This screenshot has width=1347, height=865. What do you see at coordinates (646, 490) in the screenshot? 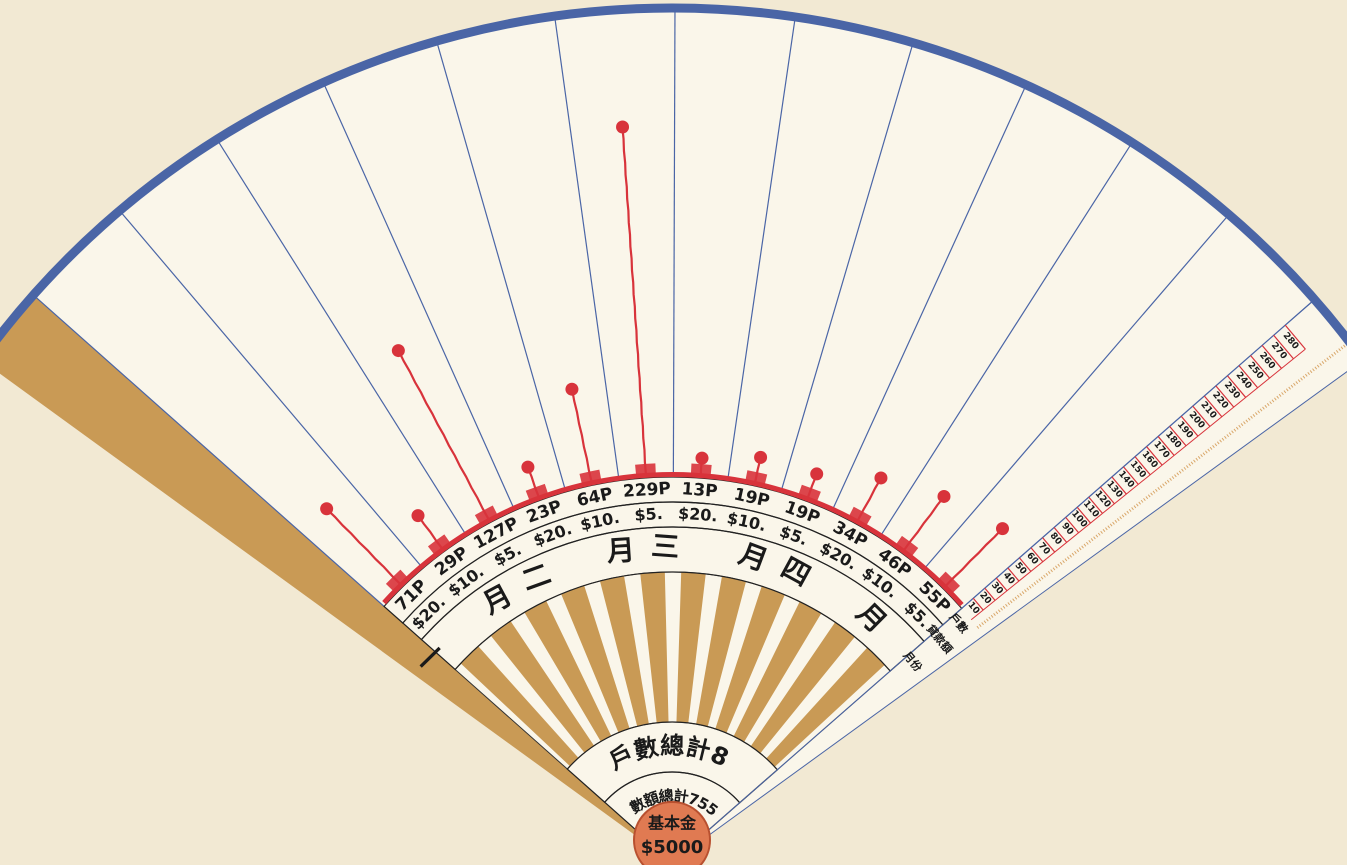
I see `count-label: 229P` at bounding box center [646, 490].